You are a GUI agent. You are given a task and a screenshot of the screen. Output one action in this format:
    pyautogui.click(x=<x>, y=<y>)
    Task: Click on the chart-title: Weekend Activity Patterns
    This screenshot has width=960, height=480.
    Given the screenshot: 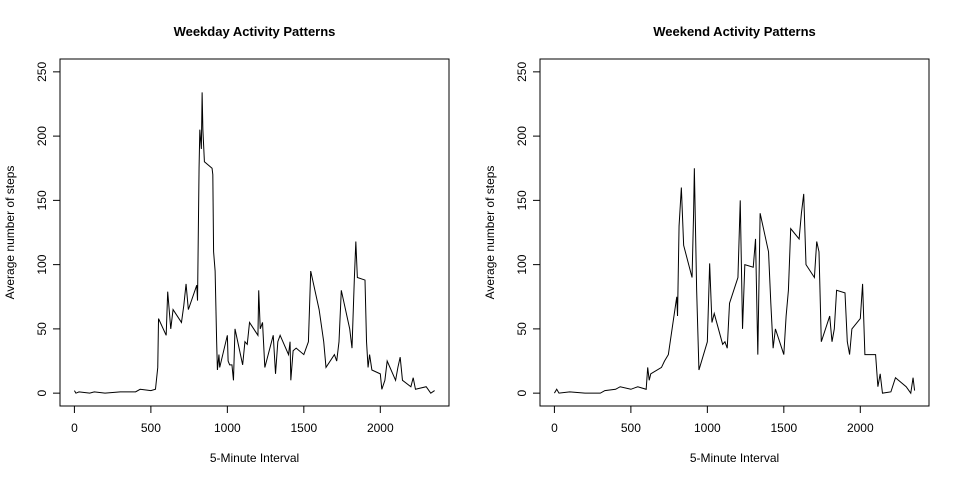 What is the action you would take?
    pyautogui.click(x=734, y=31)
    